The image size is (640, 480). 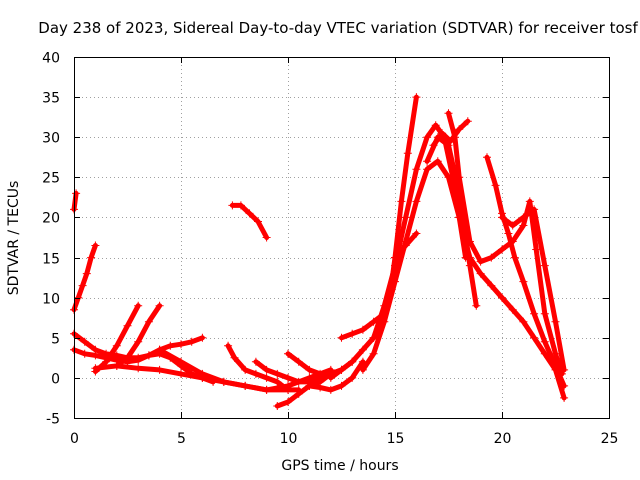 What do you see at coordinates (610, 439) in the screenshot?
I see `x-tick-label: 25` at bounding box center [610, 439].